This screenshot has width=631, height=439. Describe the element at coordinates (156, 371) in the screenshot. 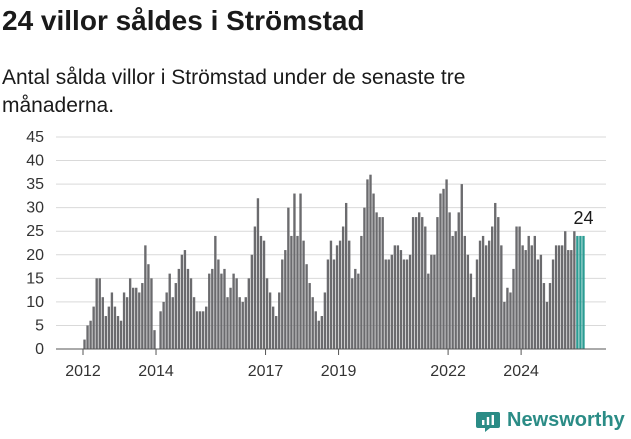

I see `x-tick-label-2014: 2014` at that location.